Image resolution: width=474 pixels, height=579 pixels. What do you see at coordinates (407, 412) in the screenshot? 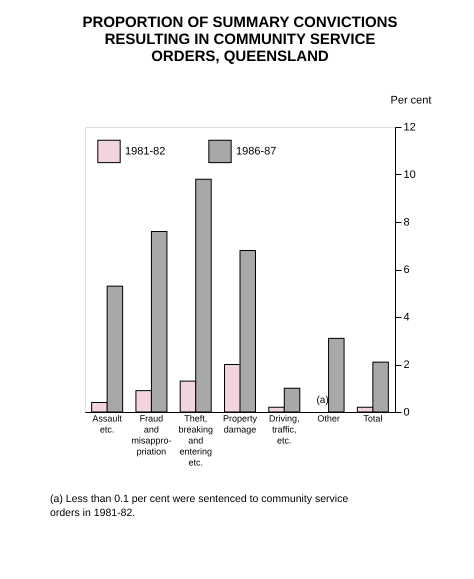
I see `y-tick-label: 0` at bounding box center [407, 412].